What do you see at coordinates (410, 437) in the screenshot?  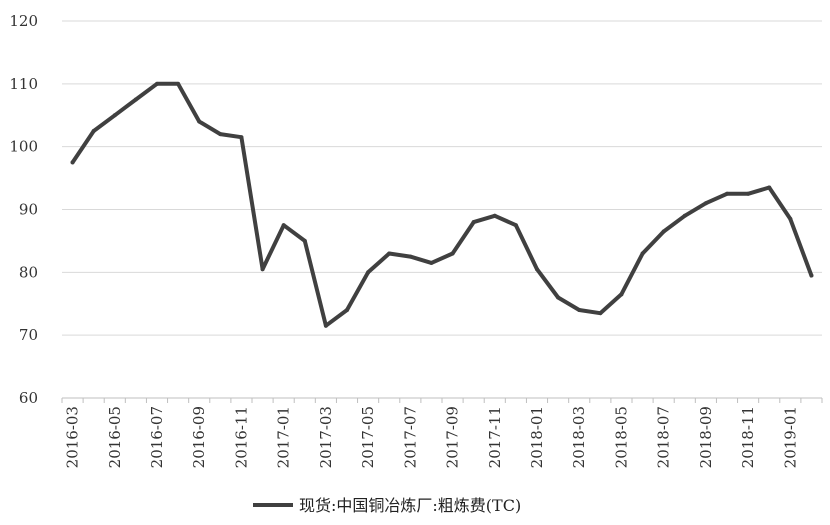 I see `x-tick-label-2017-07: 2017-07` at bounding box center [410, 437].